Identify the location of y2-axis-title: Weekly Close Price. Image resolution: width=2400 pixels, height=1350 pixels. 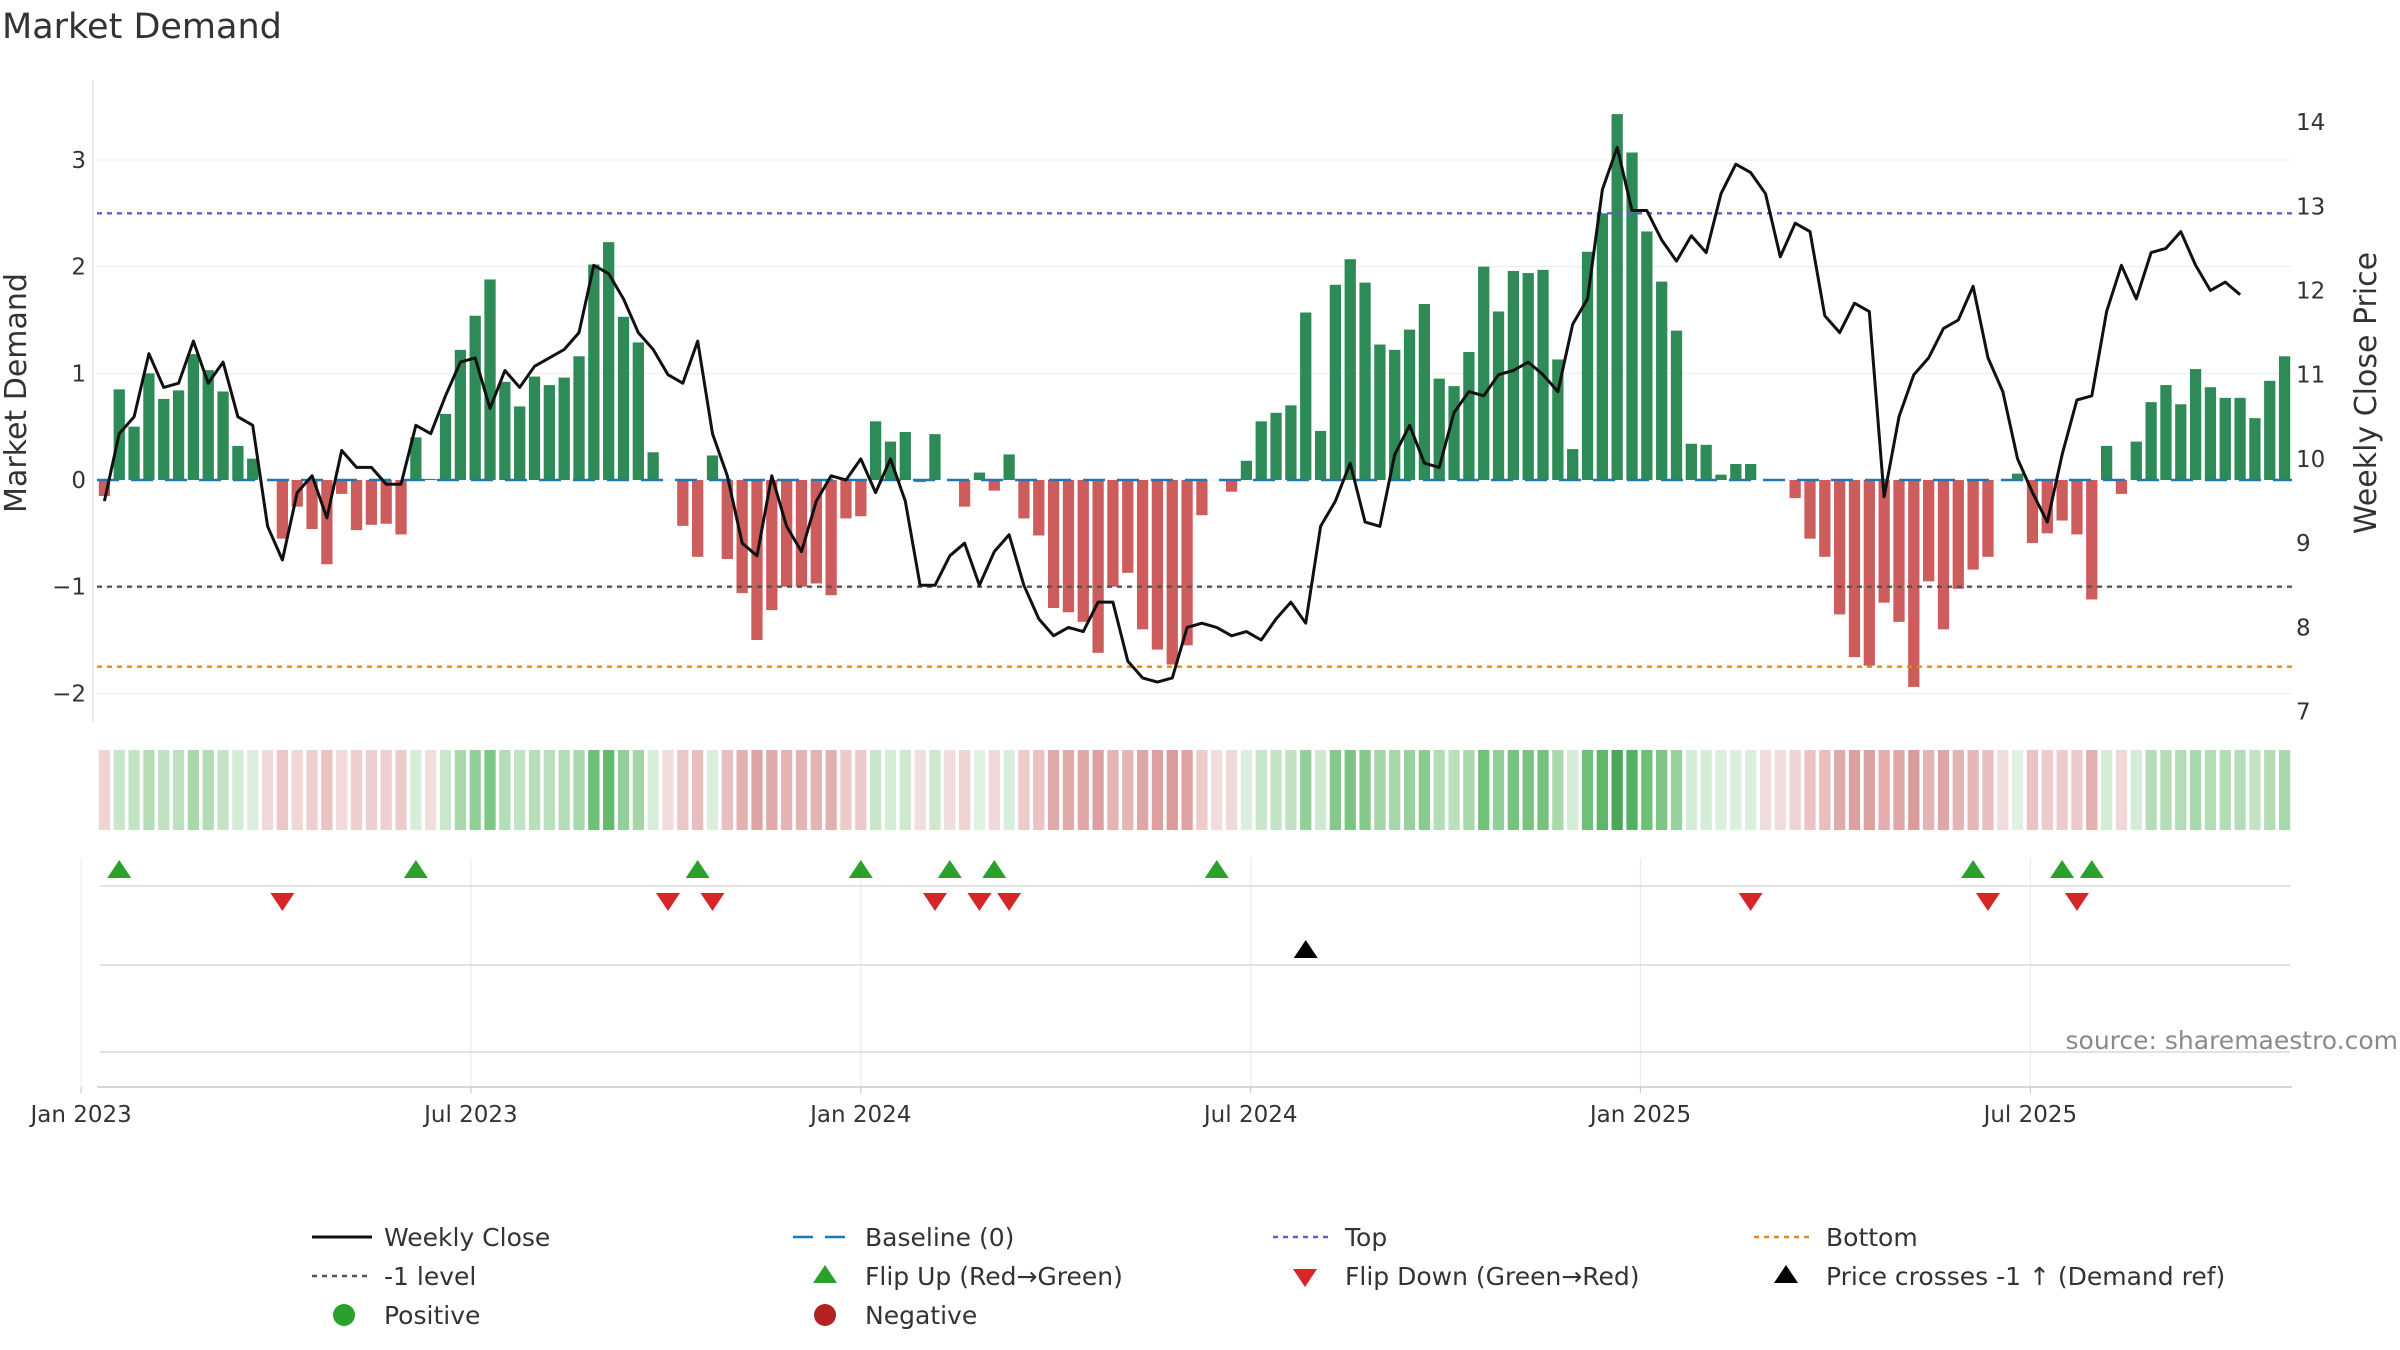
(2366, 393).